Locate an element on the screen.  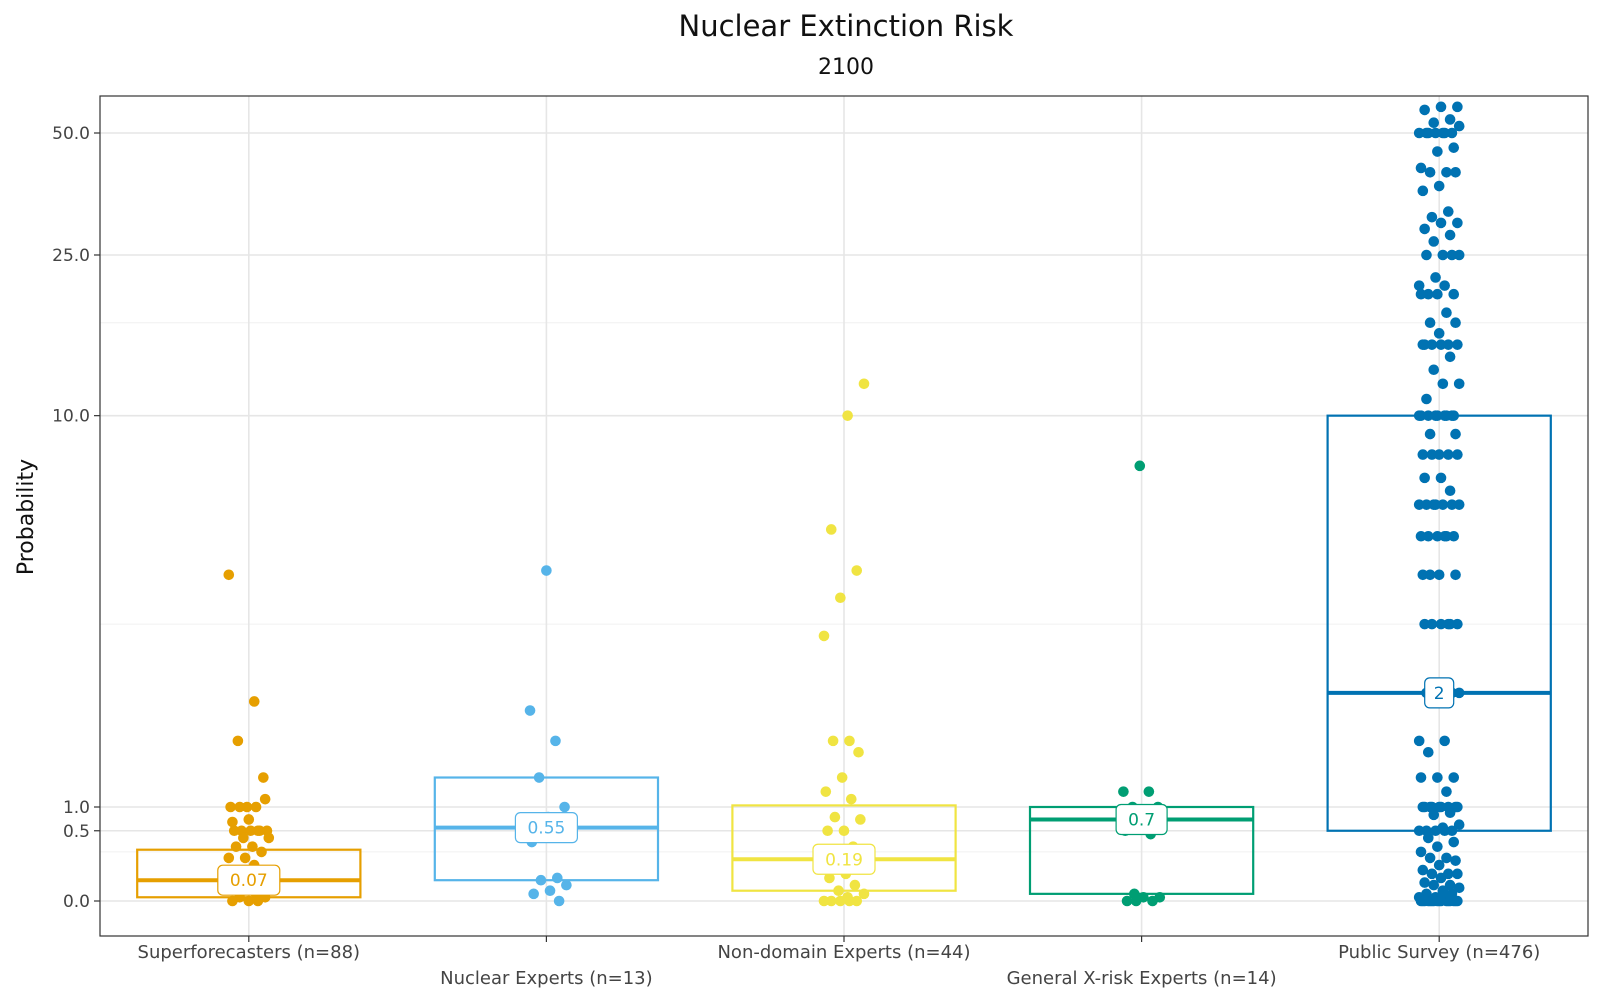
y-tick-label: 0.0 is located at coordinates (76, 902).